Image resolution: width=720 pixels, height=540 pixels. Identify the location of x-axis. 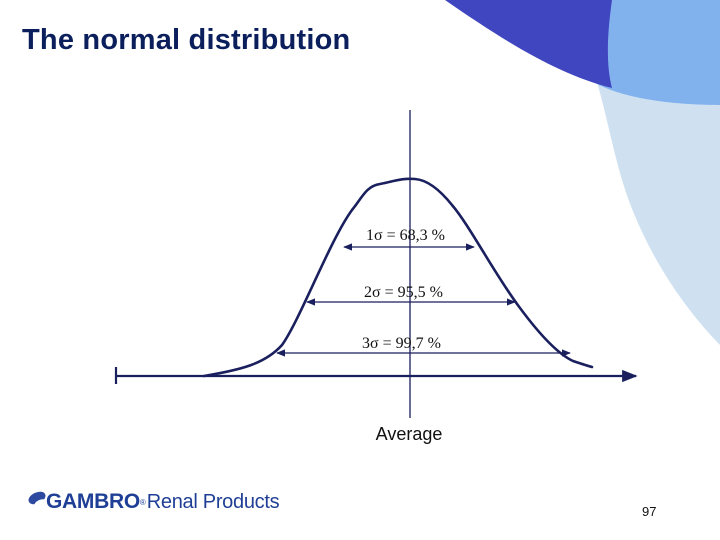
(376, 375).